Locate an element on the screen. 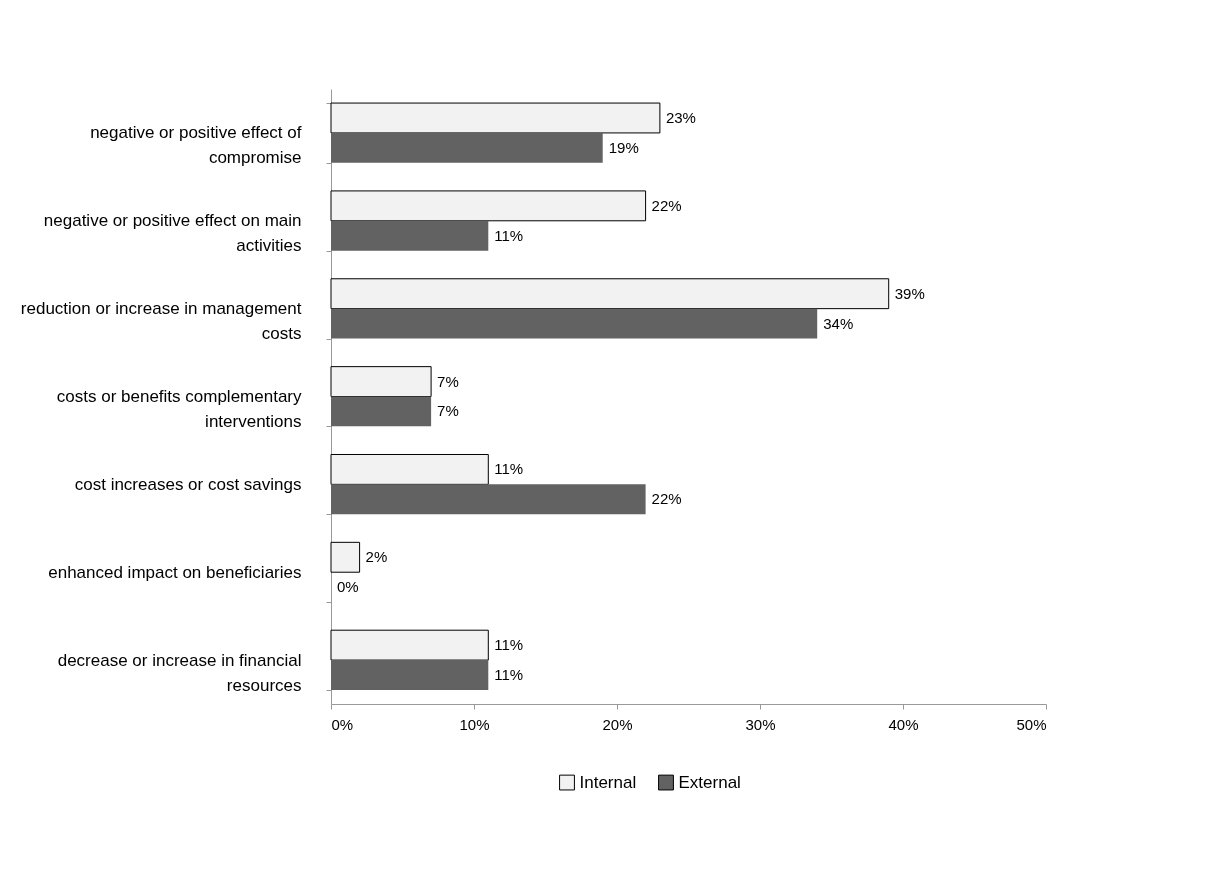  x-tick-label: 40% is located at coordinates (903, 724).